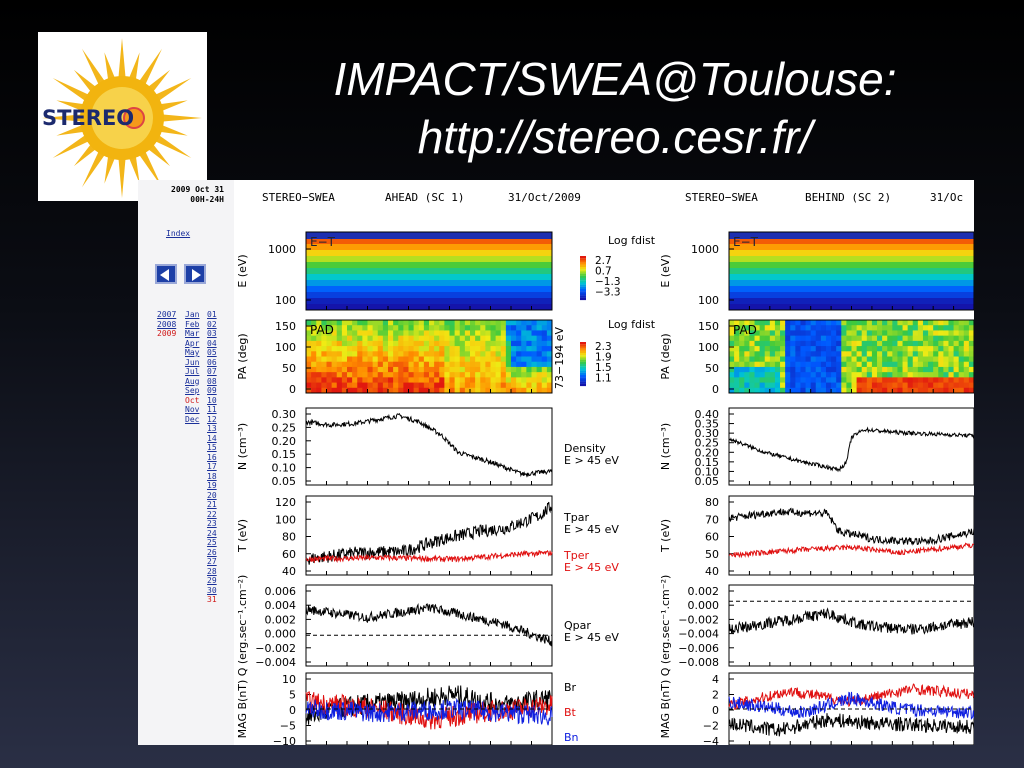  Describe the element at coordinates (698, 634) in the screenshot. I see `behind-tick-label: −0.004` at that location.